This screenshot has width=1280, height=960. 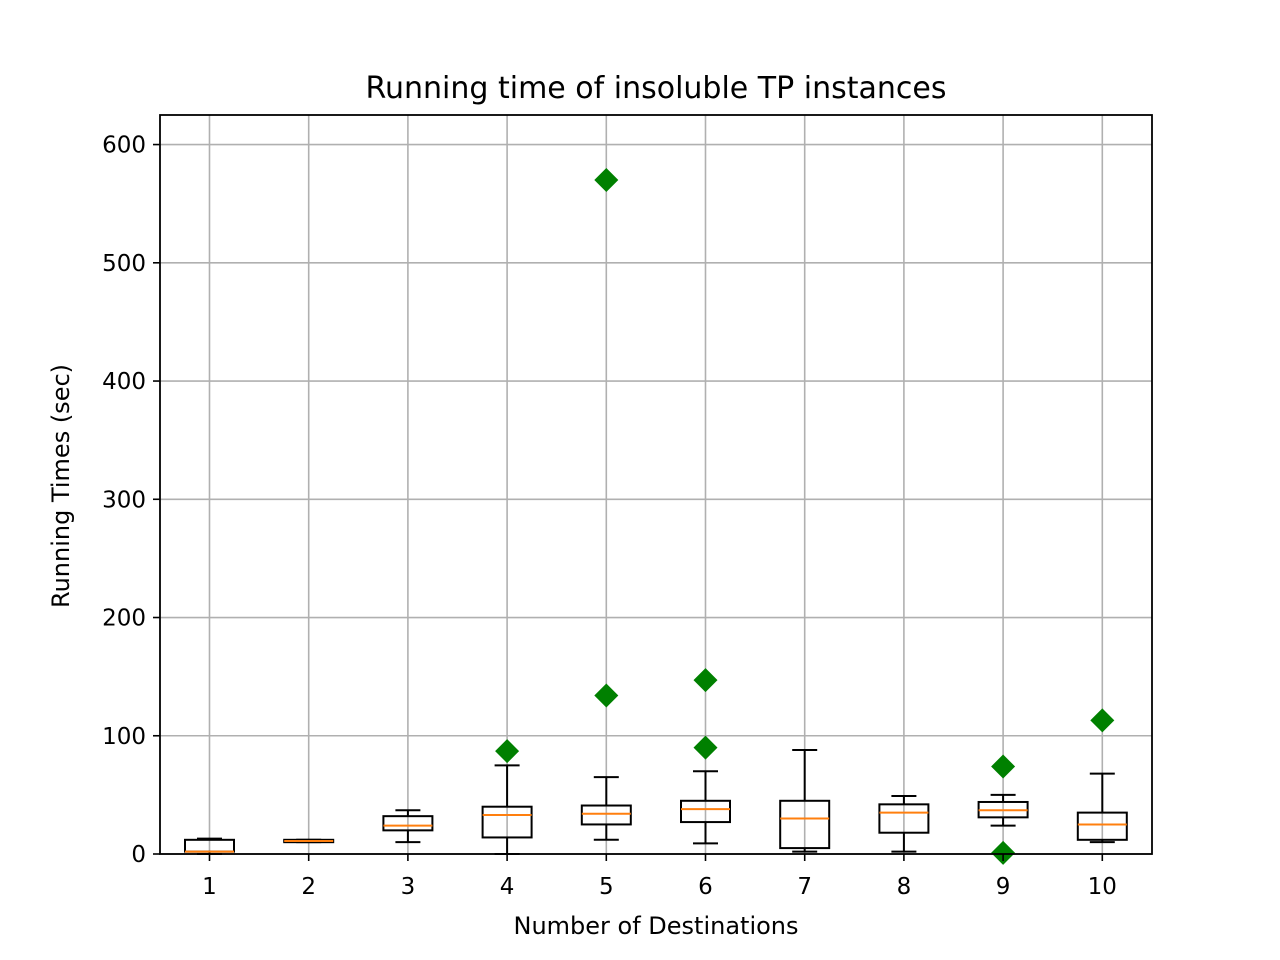 What do you see at coordinates (904, 887) in the screenshot?
I see `x-tick-label: 8` at bounding box center [904, 887].